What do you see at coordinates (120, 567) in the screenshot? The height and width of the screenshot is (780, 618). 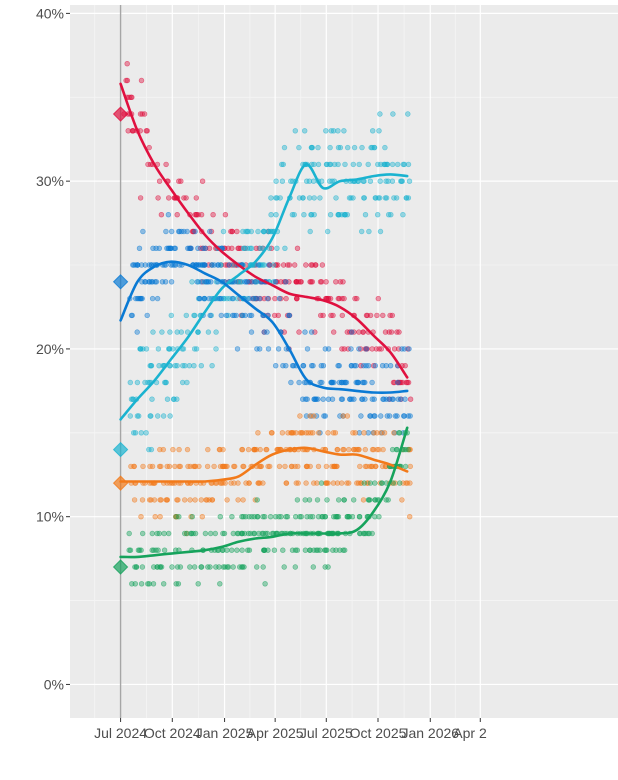 I see `election-result-marker-green` at bounding box center [120, 567].